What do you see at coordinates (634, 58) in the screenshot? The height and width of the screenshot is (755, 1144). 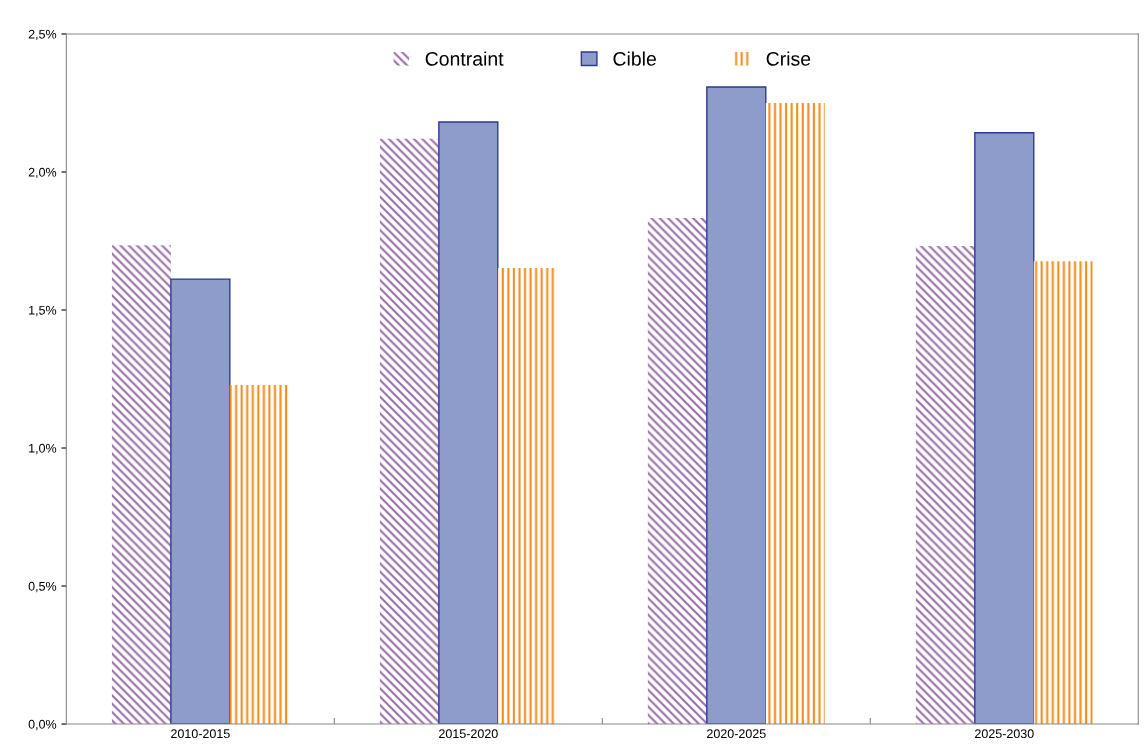 I see `legend-label: Cible` at bounding box center [634, 58].